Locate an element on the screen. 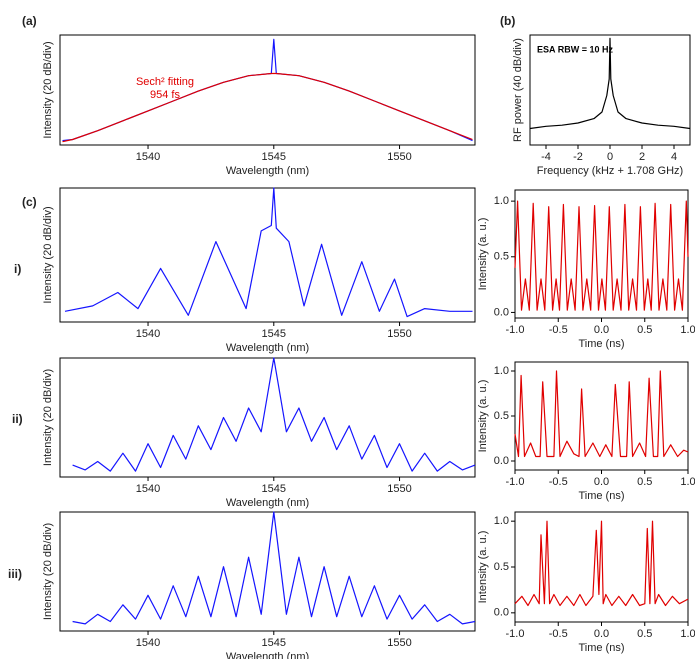 The width and height of the screenshot is (695, 659). y-axis-label: RF power (40 dB/div) is located at coordinates (518, 90).